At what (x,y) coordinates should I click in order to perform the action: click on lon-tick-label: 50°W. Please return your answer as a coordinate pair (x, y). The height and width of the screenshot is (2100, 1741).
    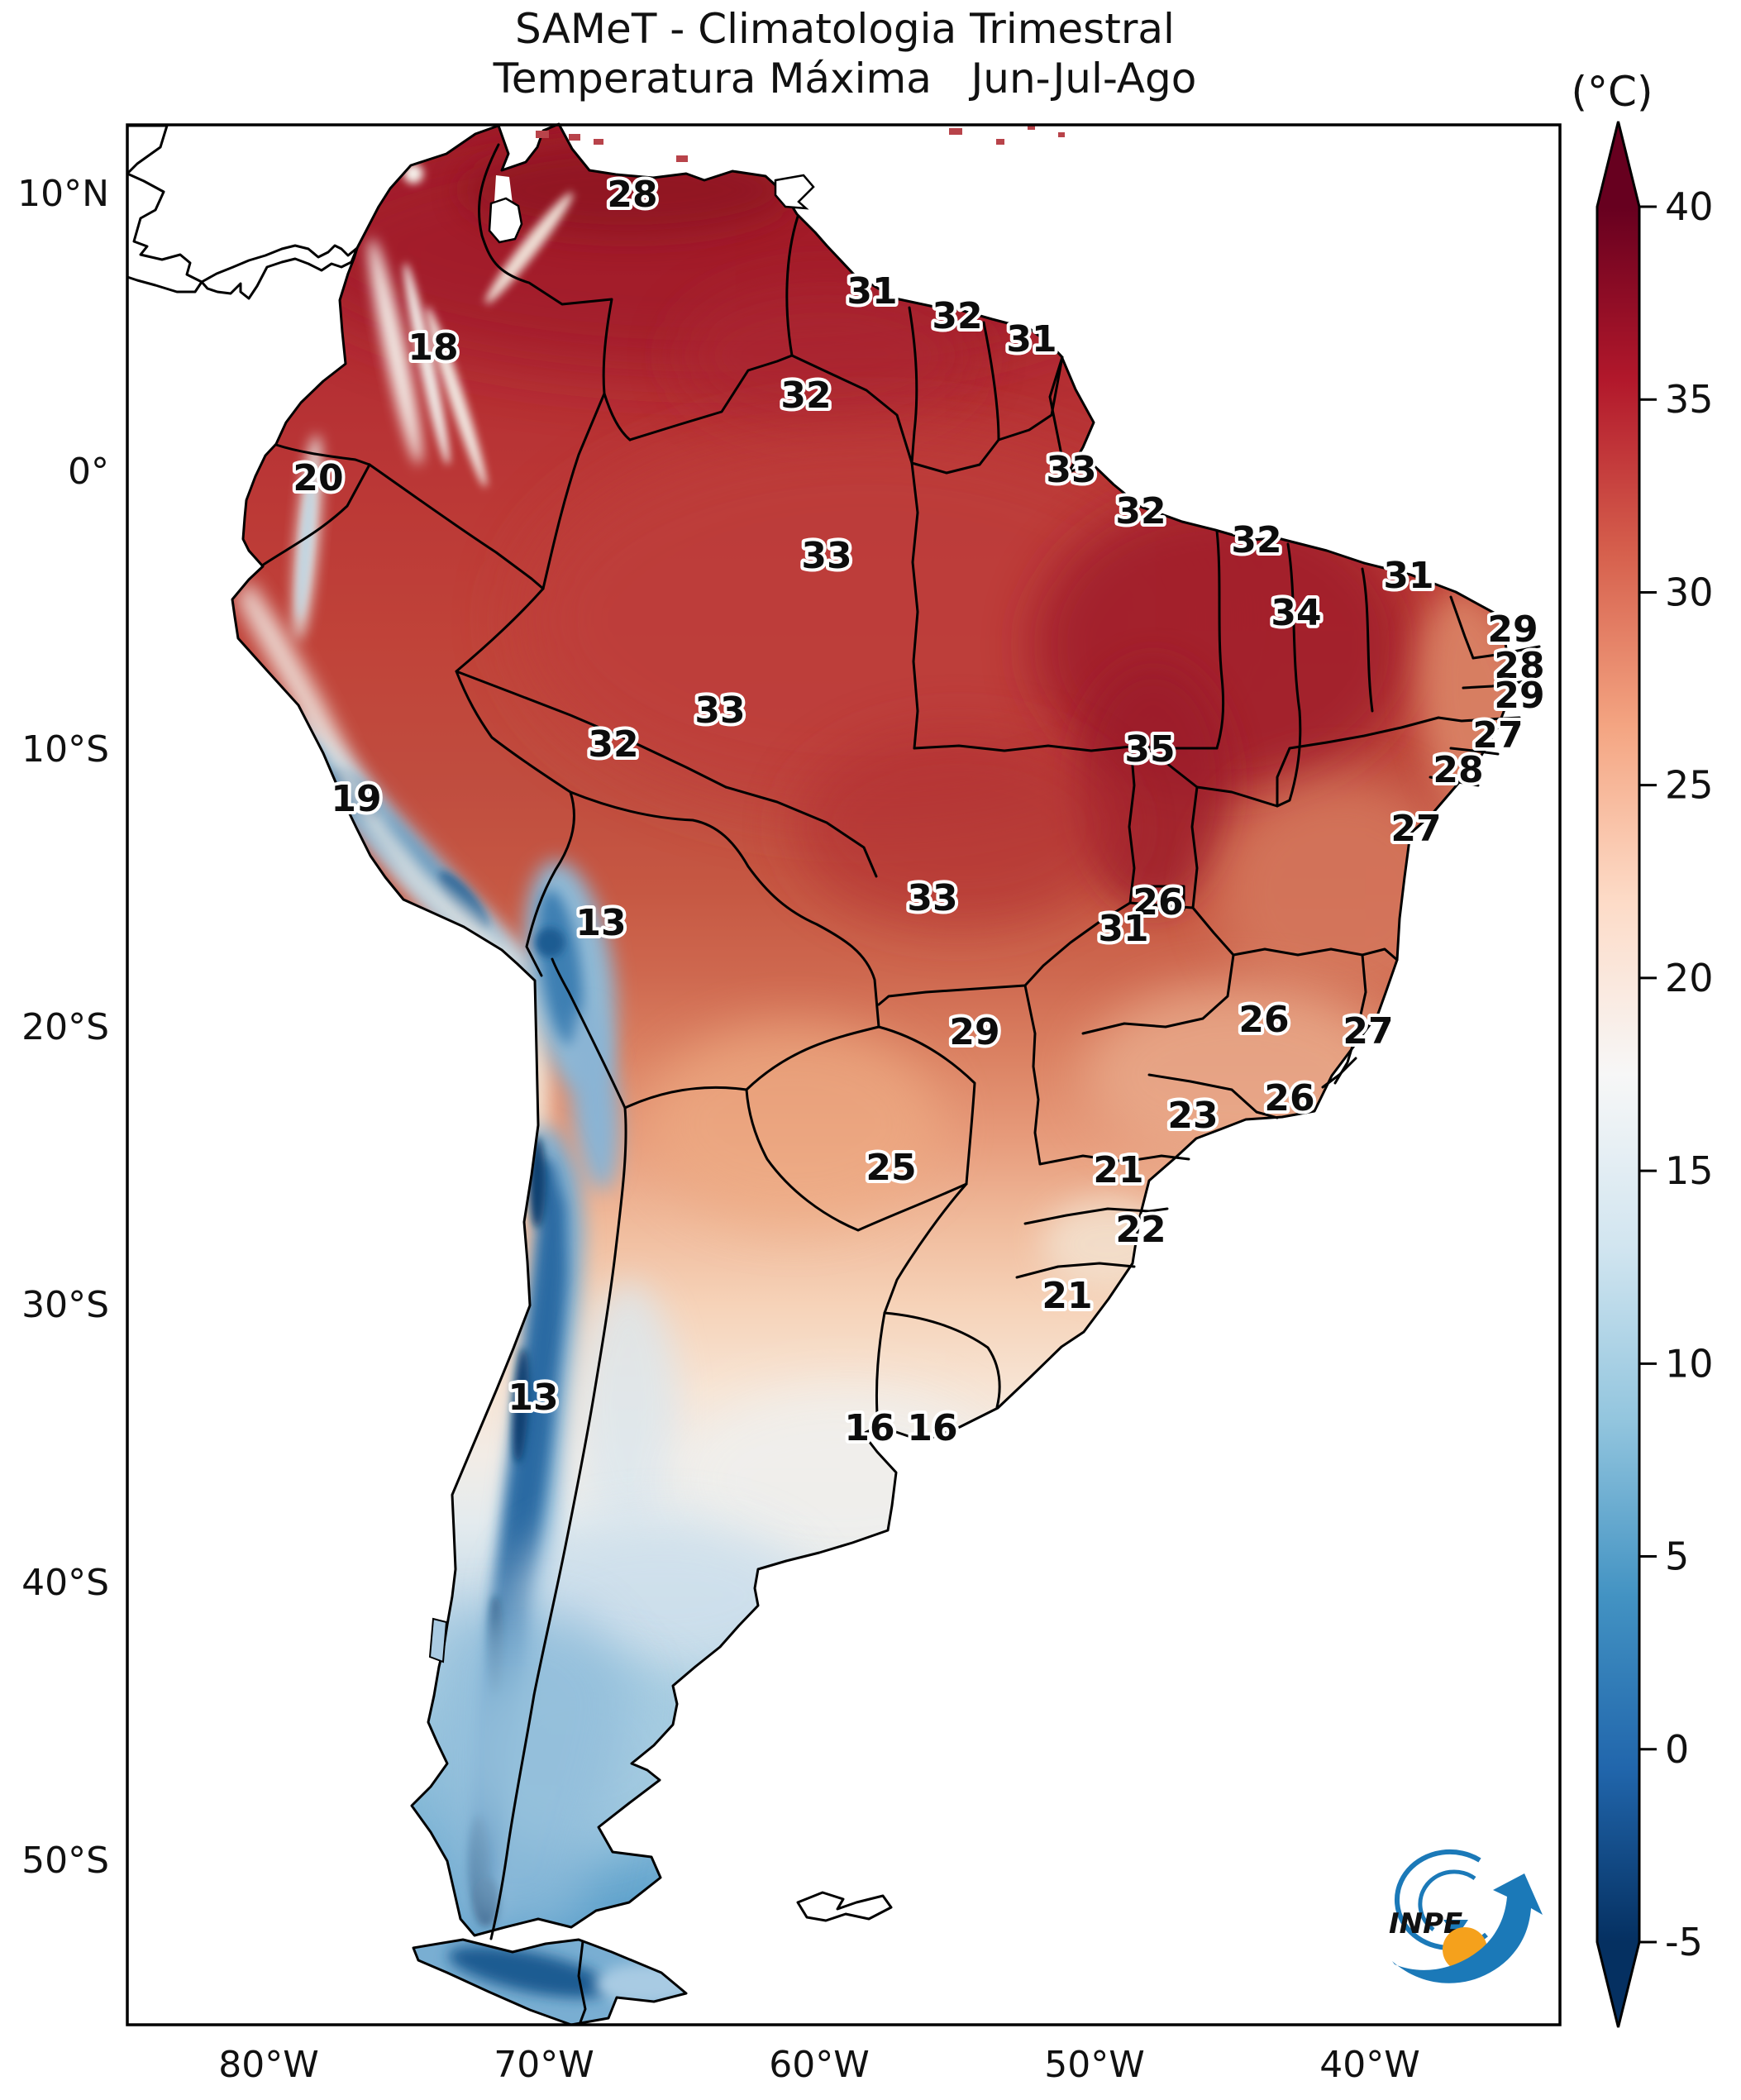
    Looking at the image, I should click on (1094, 2065).